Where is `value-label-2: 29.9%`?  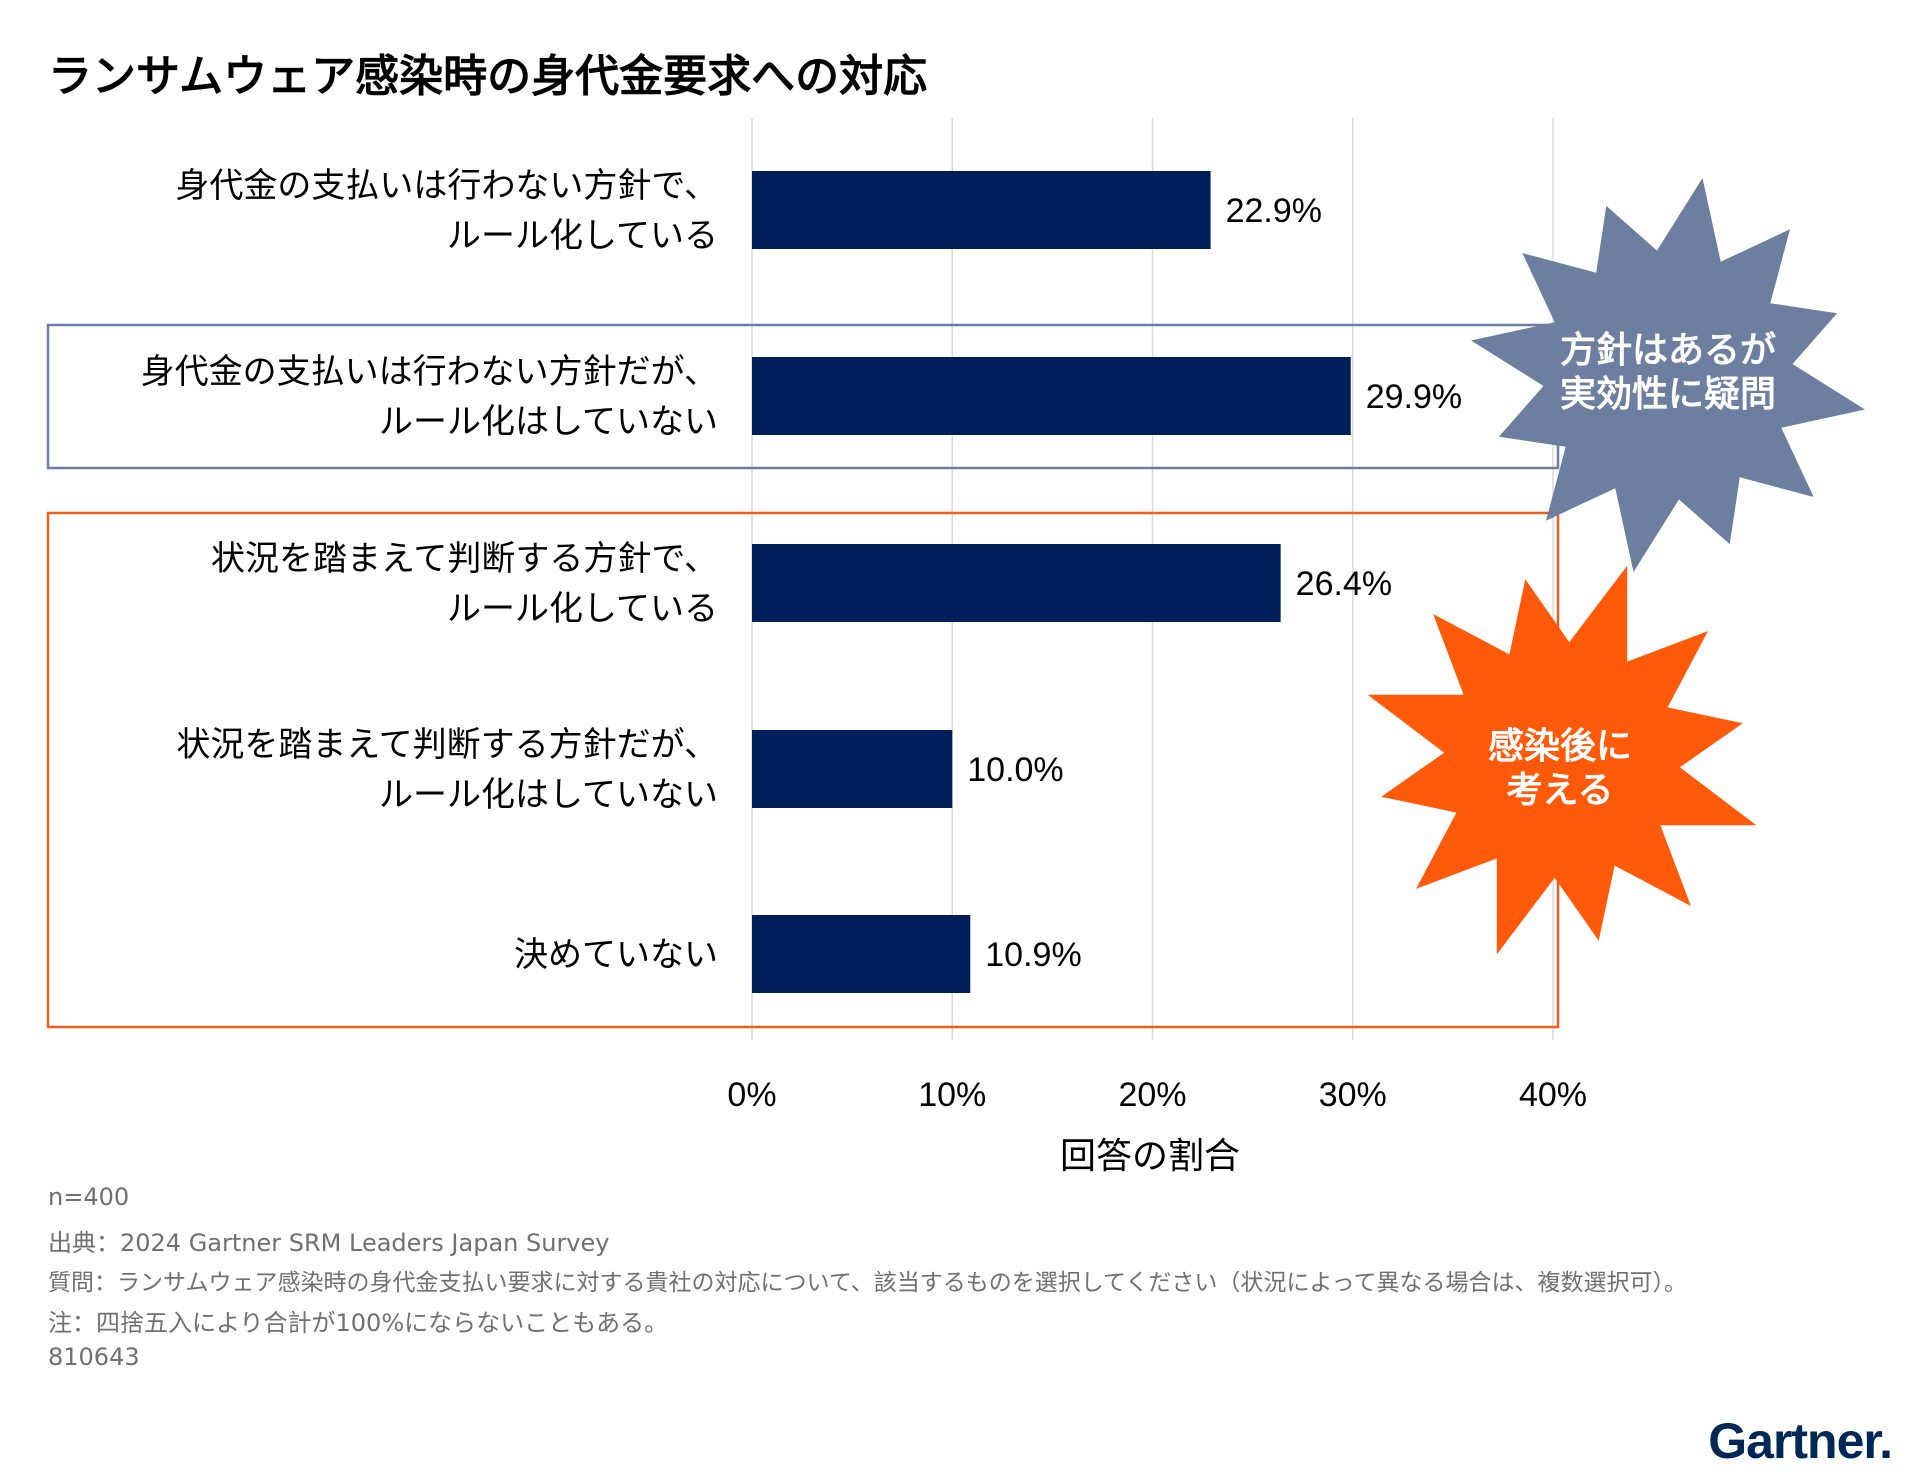
value-label-2: 29.9% is located at coordinates (1414, 397).